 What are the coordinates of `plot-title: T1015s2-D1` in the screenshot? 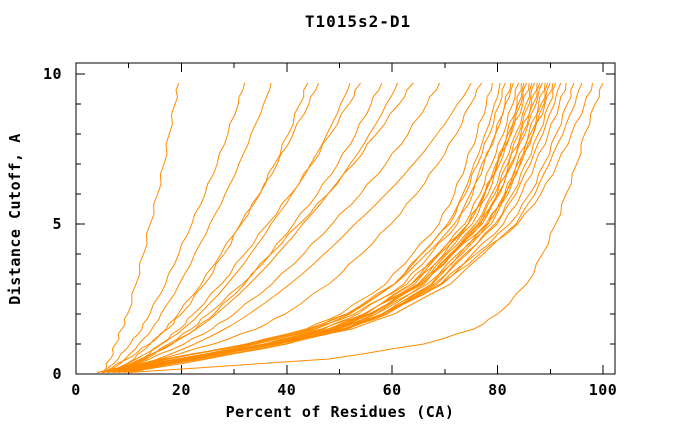 It's located at (358, 21).